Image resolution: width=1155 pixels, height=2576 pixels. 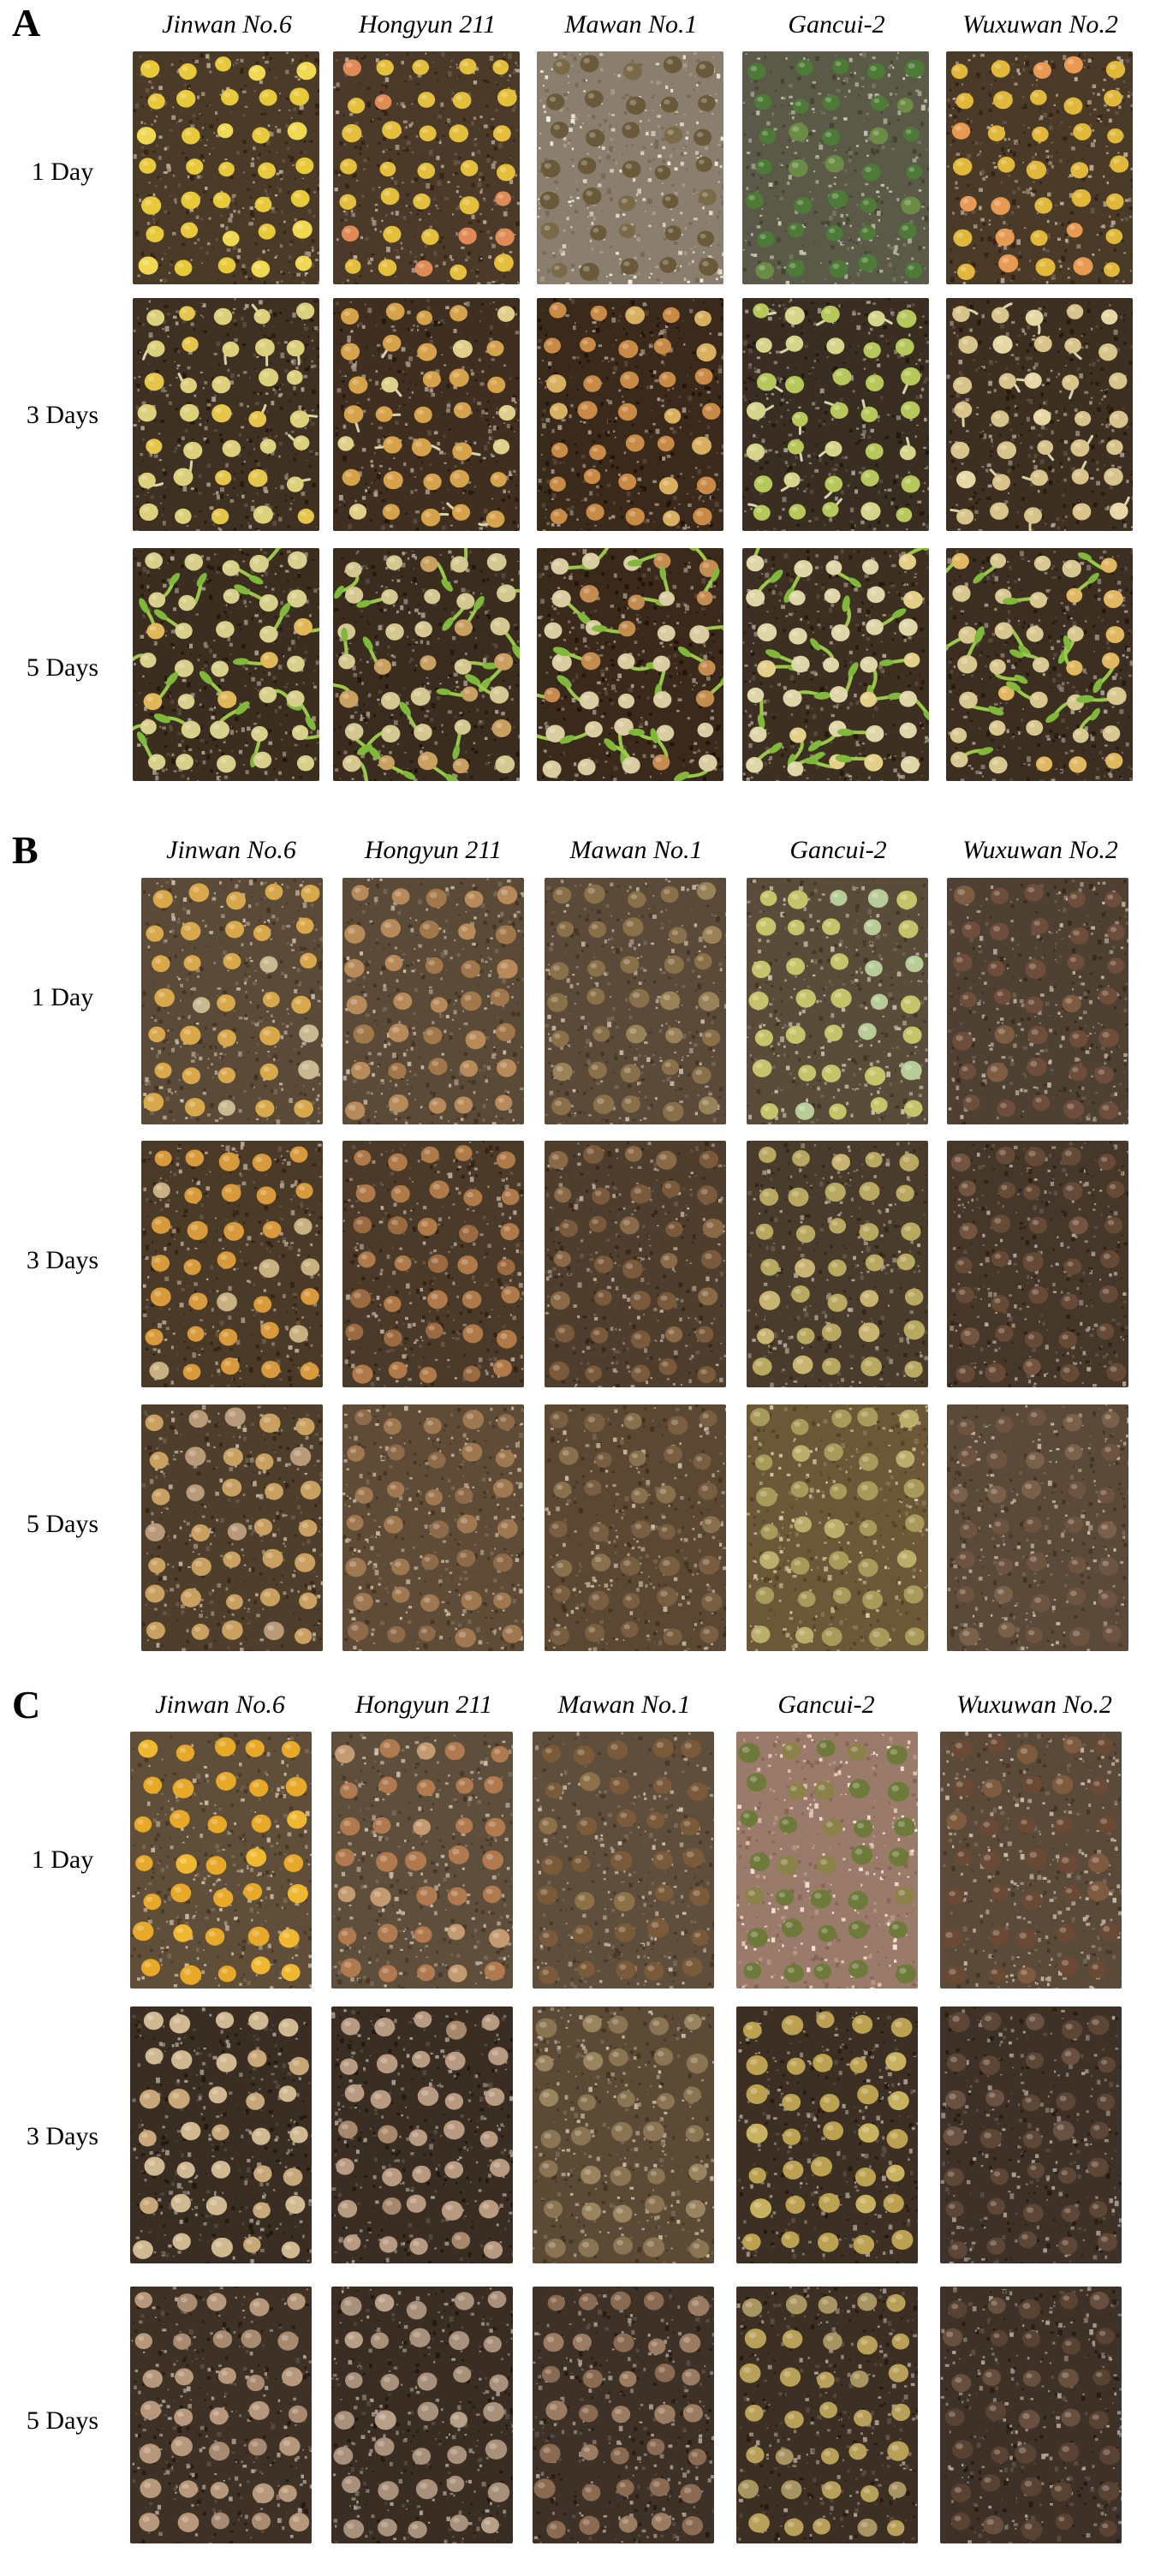 I want to click on panel-label: C, so click(x=26, y=1705).